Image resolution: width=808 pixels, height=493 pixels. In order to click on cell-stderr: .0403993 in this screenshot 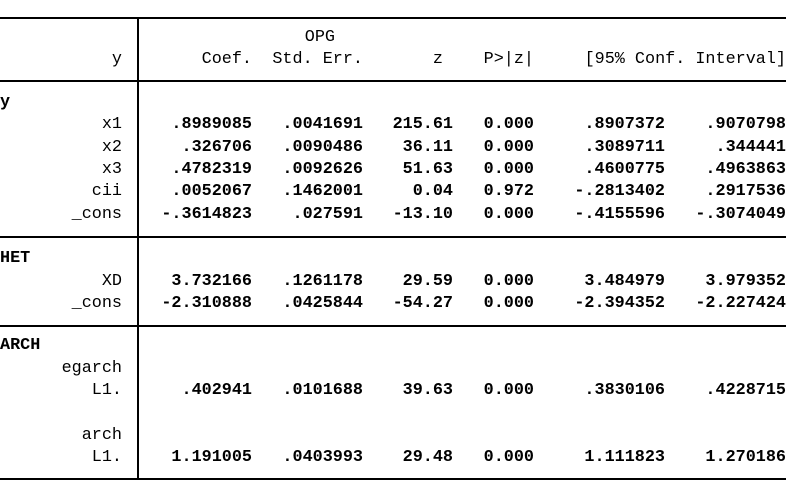, I will do `click(322, 458)`.